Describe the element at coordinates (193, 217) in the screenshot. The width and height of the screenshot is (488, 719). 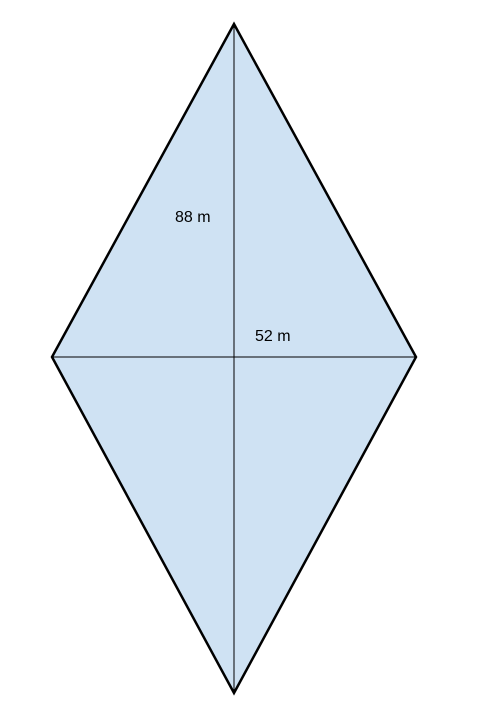
I see `vertical-diagonal-label: 88 m` at that location.